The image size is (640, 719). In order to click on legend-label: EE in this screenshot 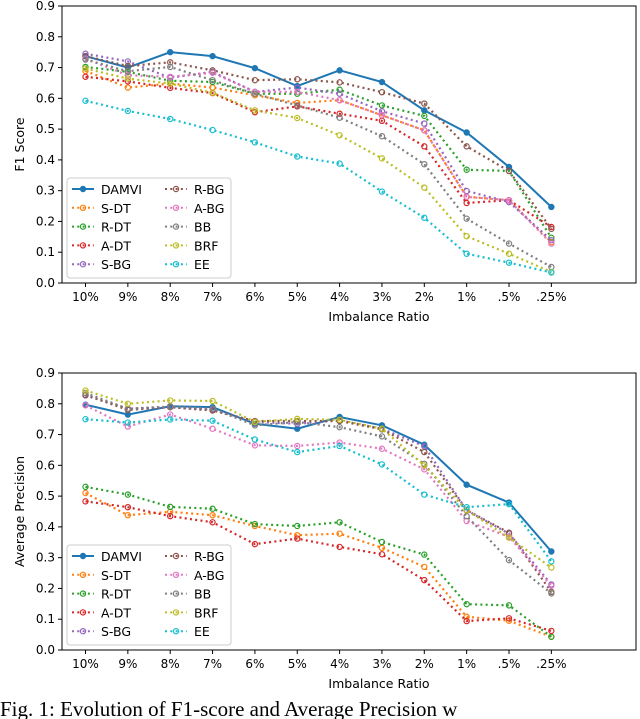, I will do `click(202, 264)`.